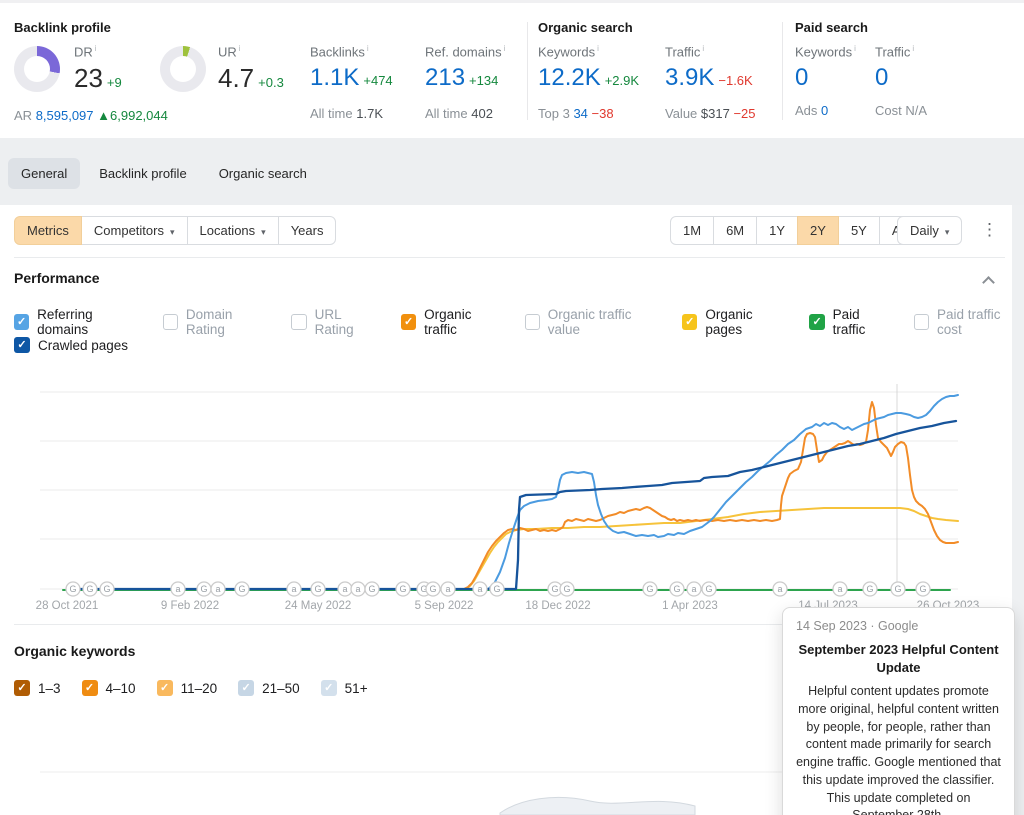 The height and width of the screenshot is (815, 1024). Describe the element at coordinates (735, 230) in the screenshot. I see `range-6m-button: 6M` at that location.